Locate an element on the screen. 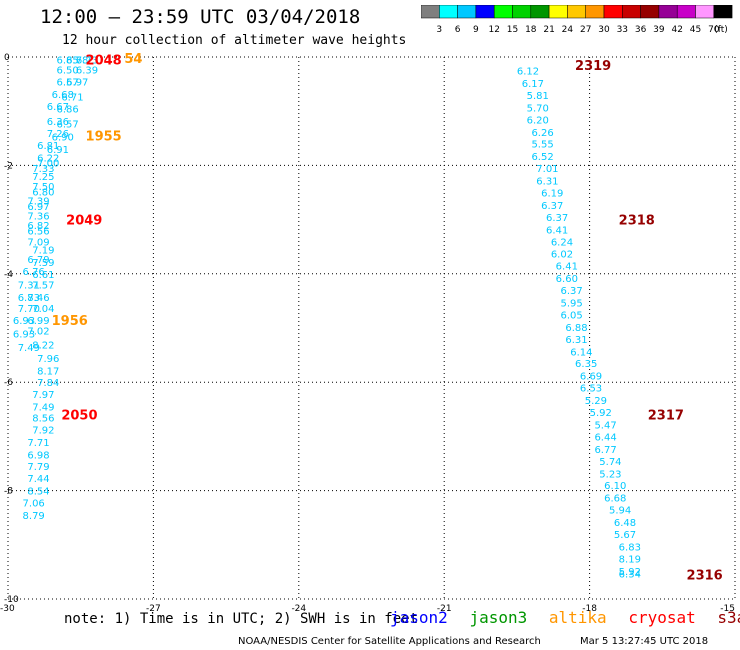  swh-value-label: 7.01 is located at coordinates (547, 169).